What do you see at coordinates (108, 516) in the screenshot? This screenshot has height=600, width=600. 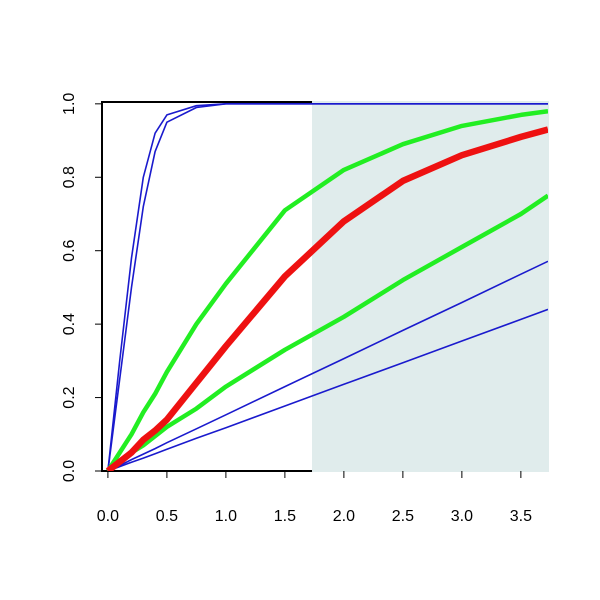 I see `x-tick-label: 0.0` at bounding box center [108, 516].